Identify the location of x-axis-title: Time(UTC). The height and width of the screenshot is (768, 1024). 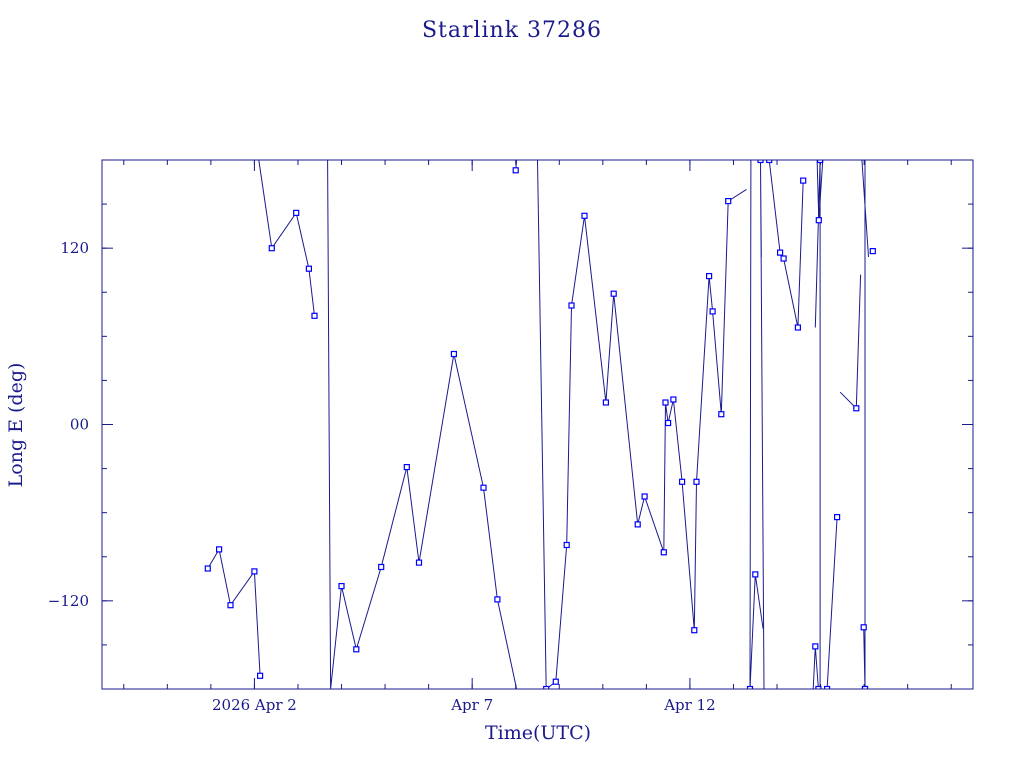
(538, 733).